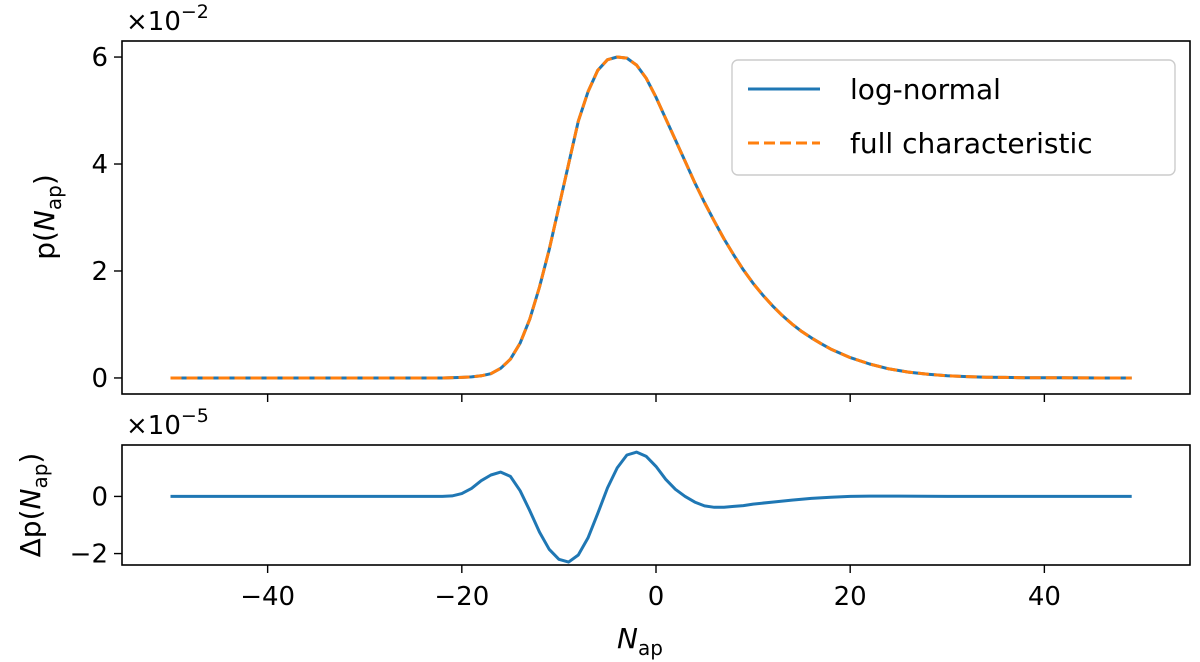 Image resolution: width=1200 pixels, height=662 pixels. I want to click on legend-box, so click(953, 117).